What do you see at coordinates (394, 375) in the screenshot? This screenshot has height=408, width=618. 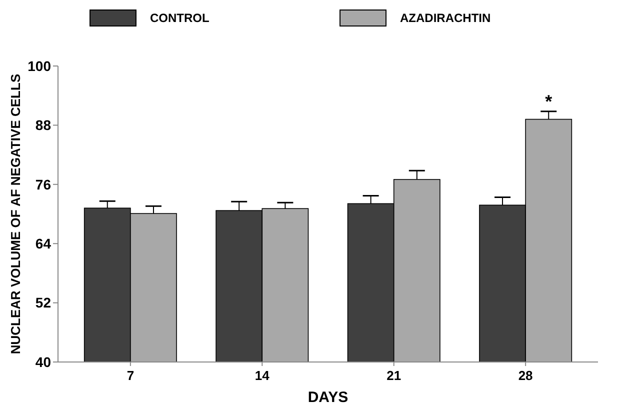 I see `x-tick-label: 21` at bounding box center [394, 375].